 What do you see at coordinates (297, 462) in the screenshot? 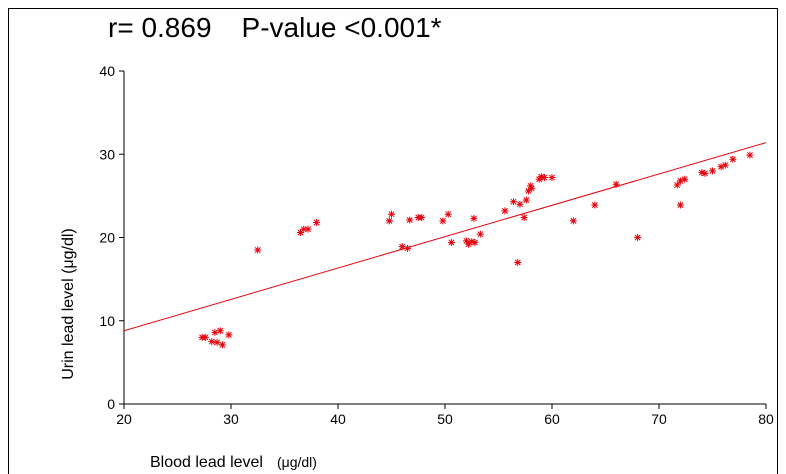
I see `x-axis-unit: (μg/dl)` at bounding box center [297, 462].